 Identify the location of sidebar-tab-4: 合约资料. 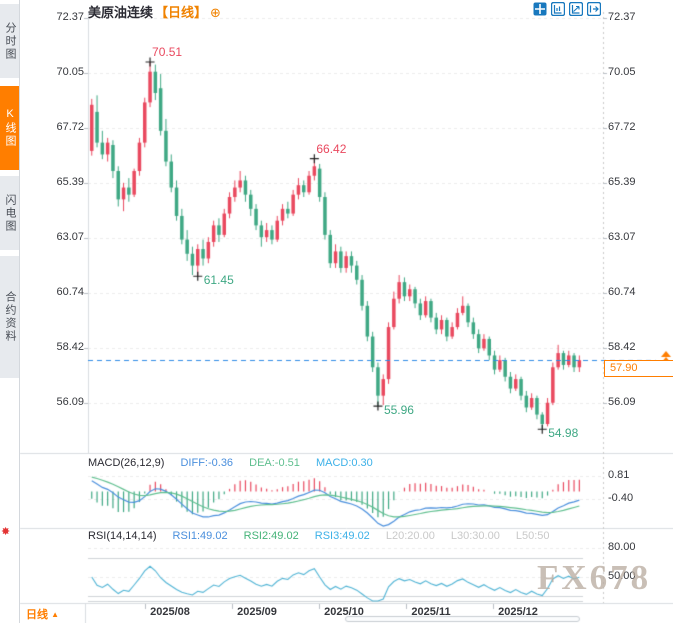
(9, 317).